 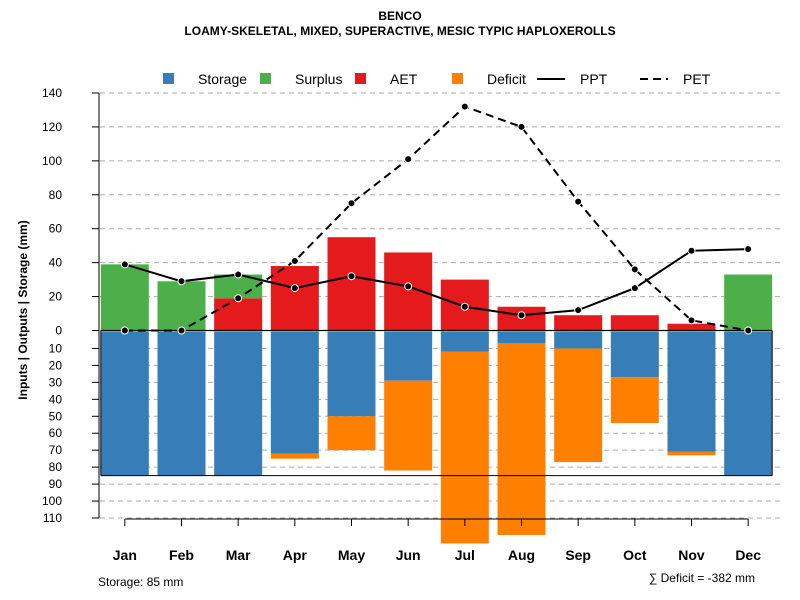 I want to click on legend-swatch-storage, so click(x=168, y=78).